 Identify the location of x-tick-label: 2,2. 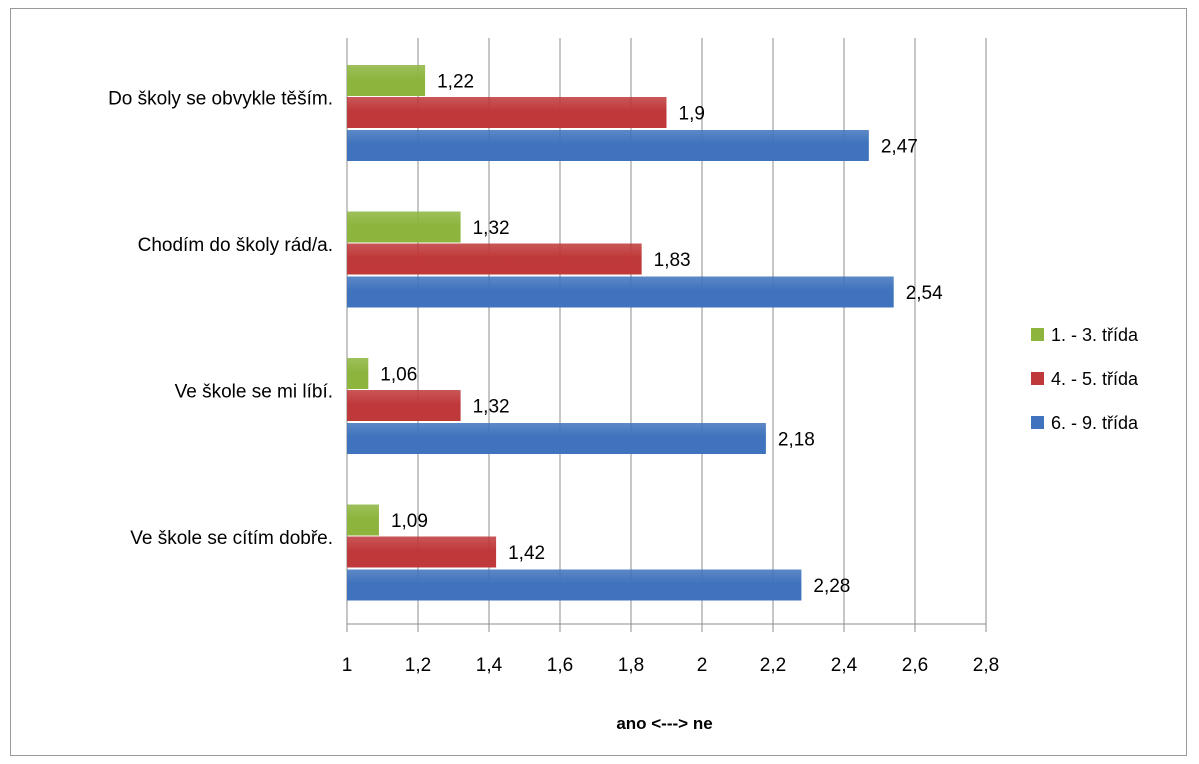
(773, 665).